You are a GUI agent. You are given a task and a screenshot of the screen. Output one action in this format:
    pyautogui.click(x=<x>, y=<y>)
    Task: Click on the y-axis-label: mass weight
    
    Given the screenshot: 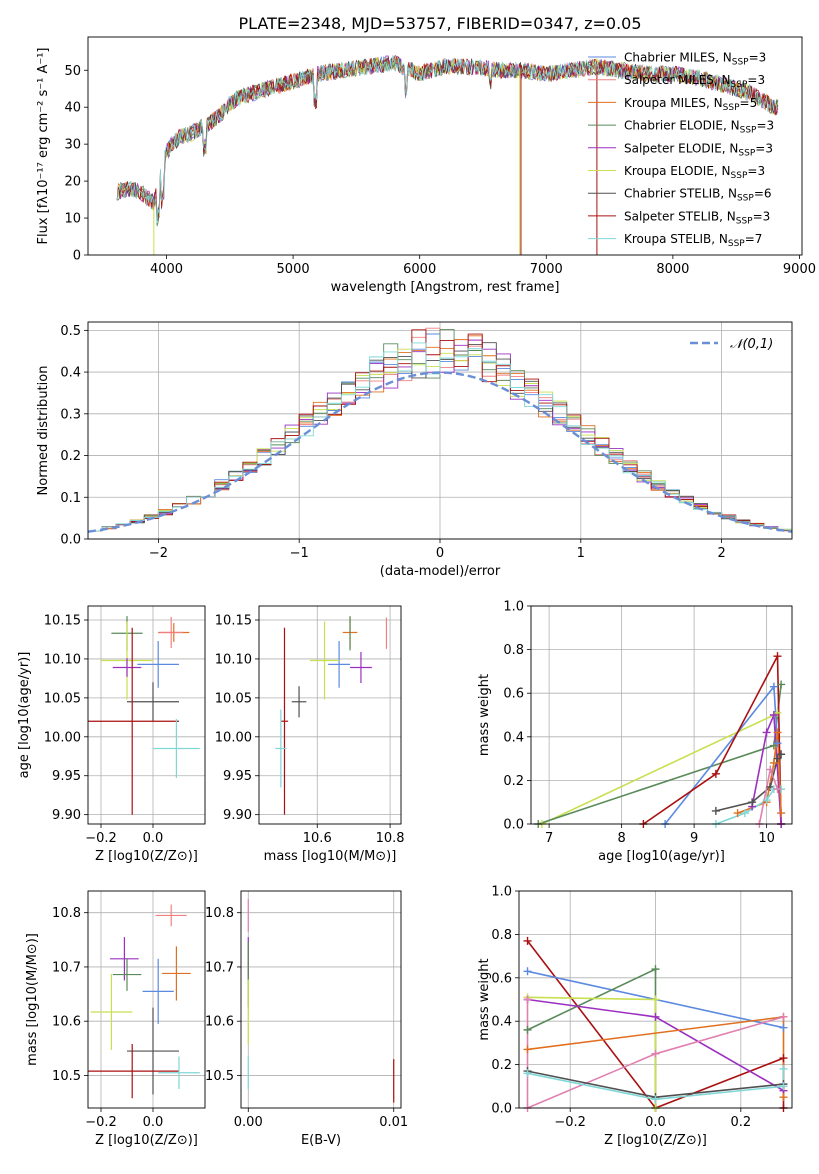 What is the action you would take?
    pyautogui.click(x=484, y=999)
    